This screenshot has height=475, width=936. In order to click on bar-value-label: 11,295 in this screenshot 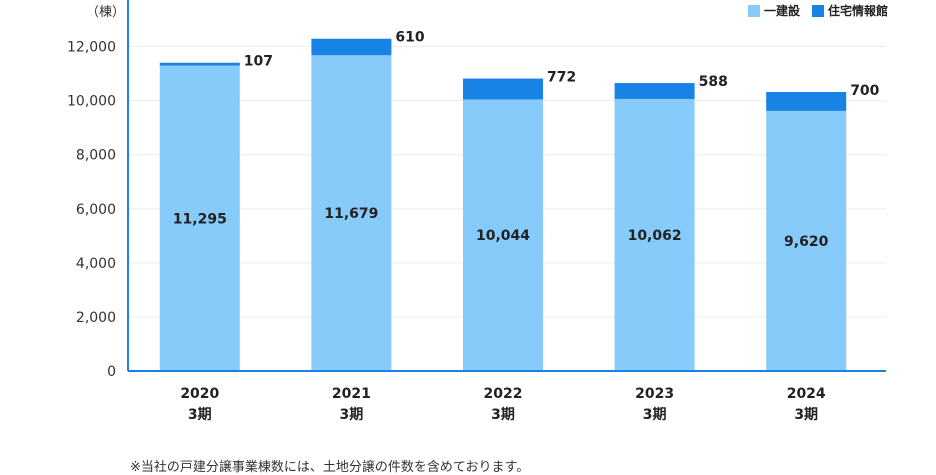, I will do `click(200, 219)`.